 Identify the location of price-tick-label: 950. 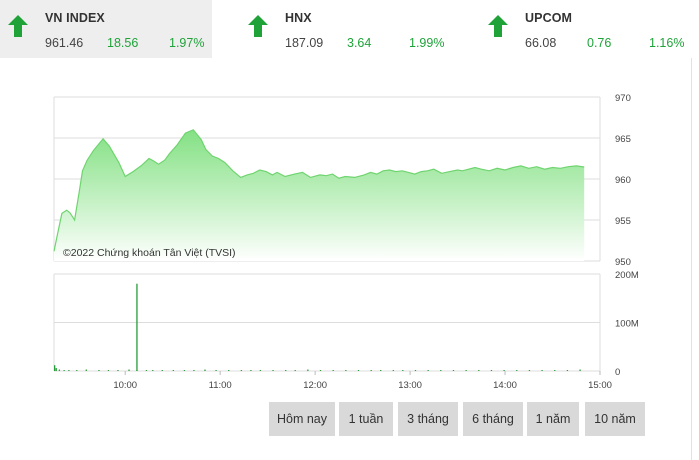
(623, 262).